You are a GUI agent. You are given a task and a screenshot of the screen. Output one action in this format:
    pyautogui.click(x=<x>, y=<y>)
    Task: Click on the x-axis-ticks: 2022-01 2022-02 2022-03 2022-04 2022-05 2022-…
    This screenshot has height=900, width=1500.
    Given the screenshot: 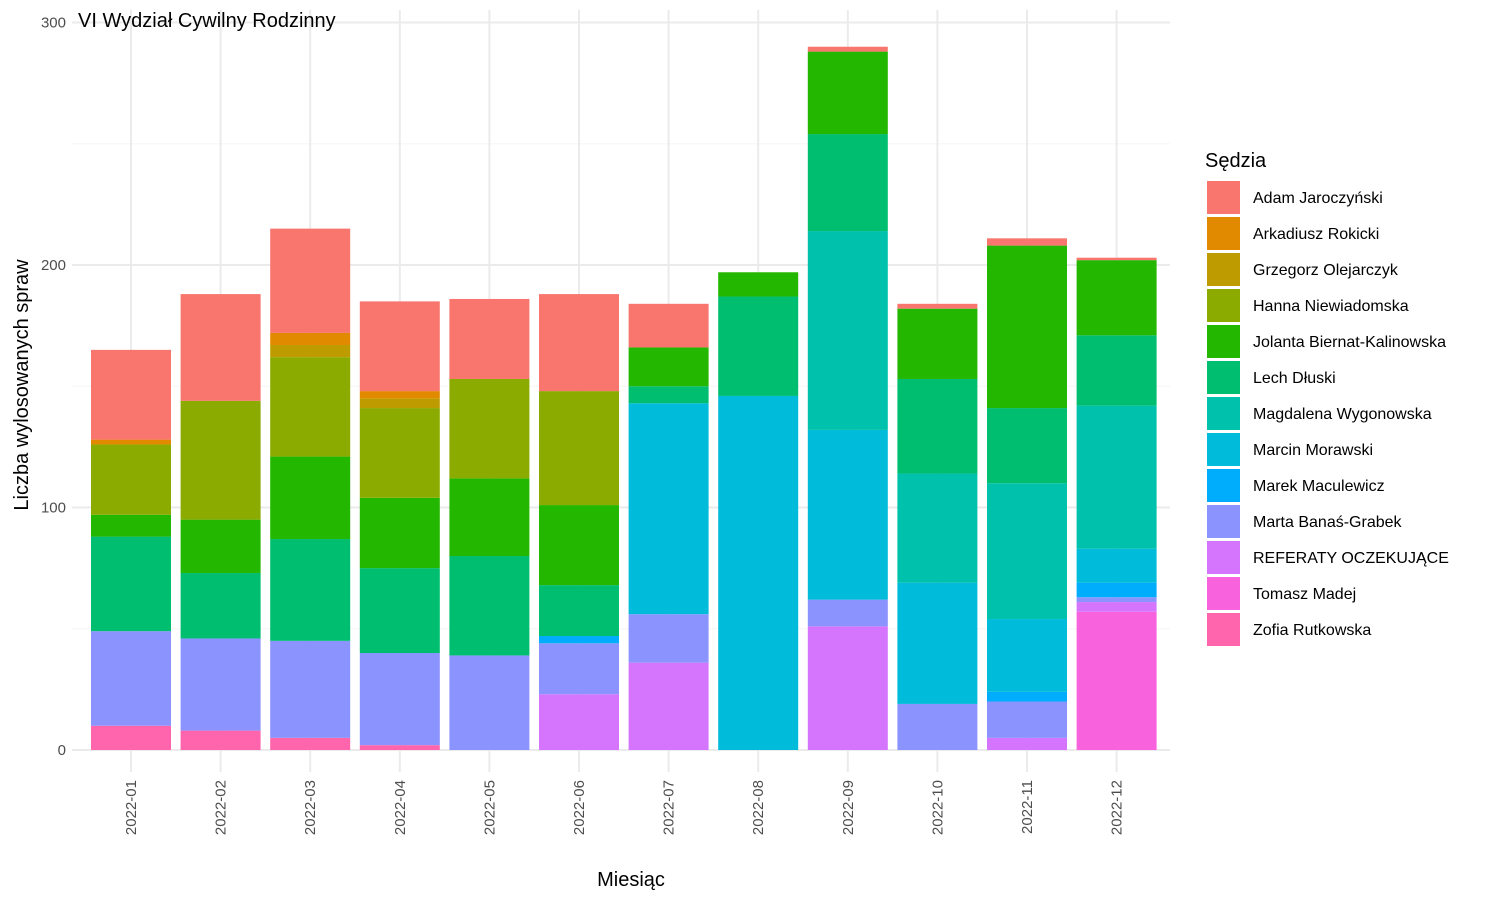 What is the action you would take?
    pyautogui.click(x=624, y=807)
    